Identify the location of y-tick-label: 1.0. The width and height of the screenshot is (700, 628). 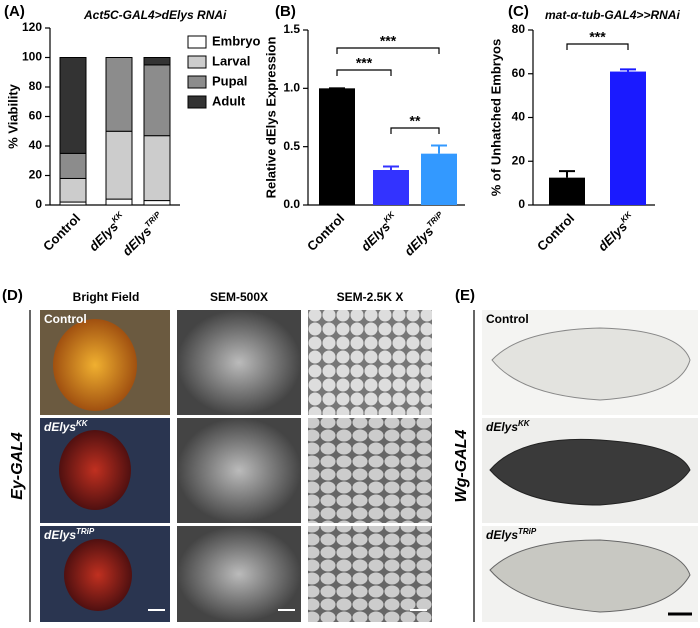
(291, 88).